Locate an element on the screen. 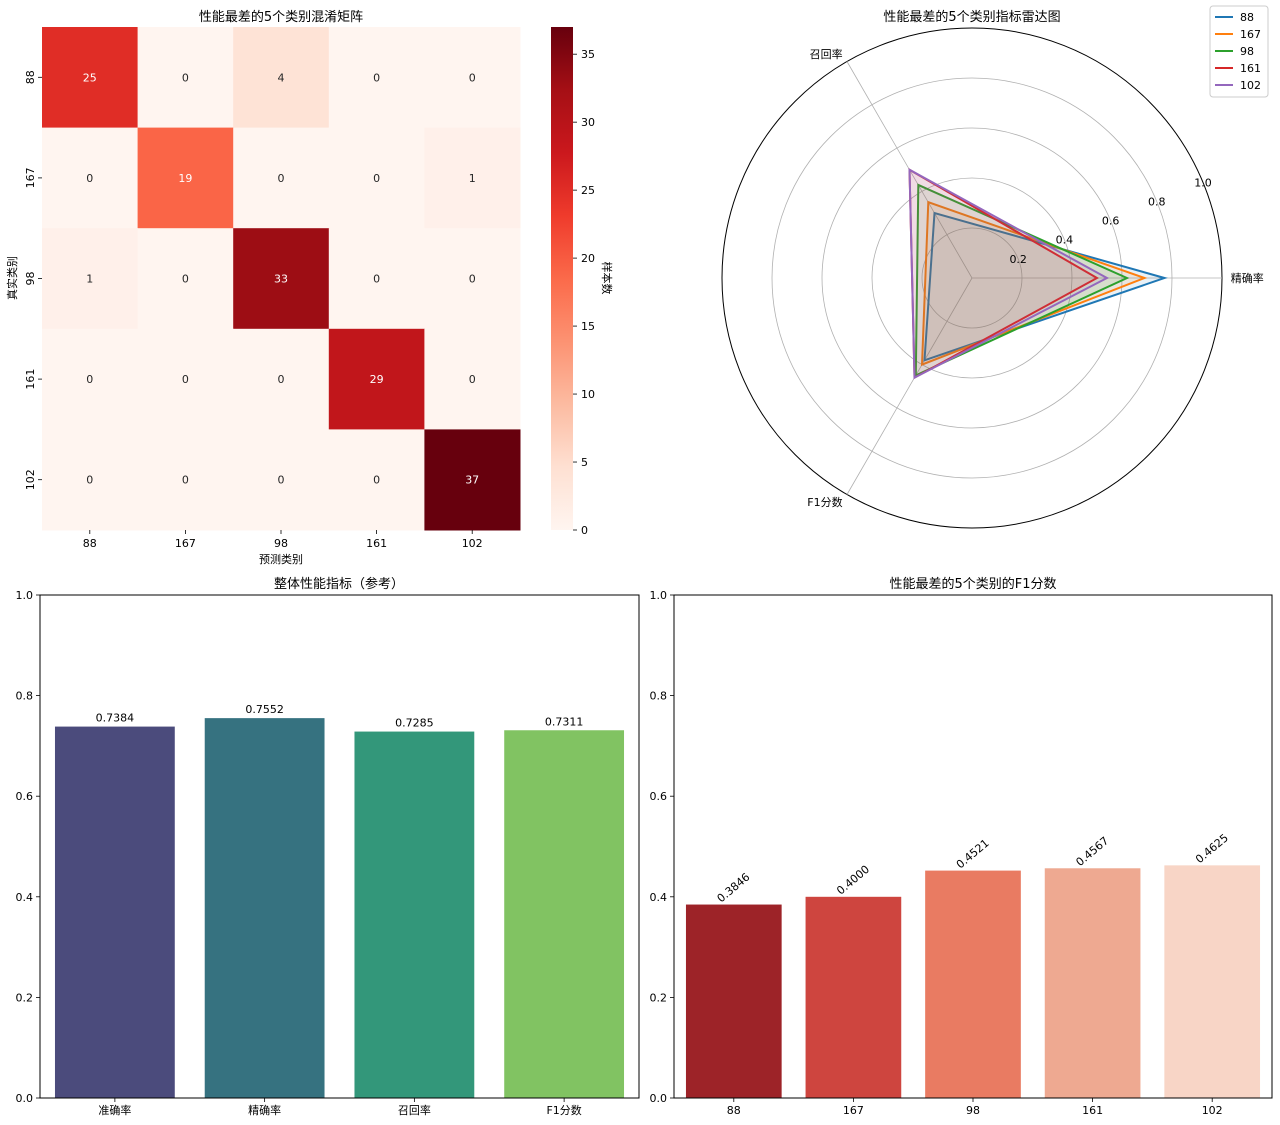 This screenshot has width=1280, height=1125. x-tick-label: F1分数 is located at coordinates (563, 1110).